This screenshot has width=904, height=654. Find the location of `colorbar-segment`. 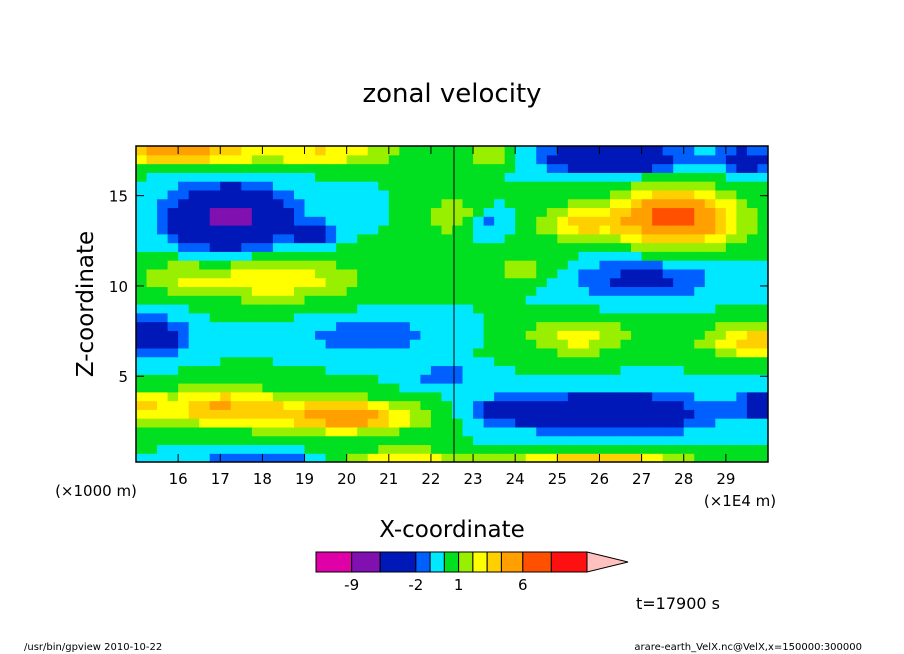

colorbar-segment is located at coordinates (494, 562).